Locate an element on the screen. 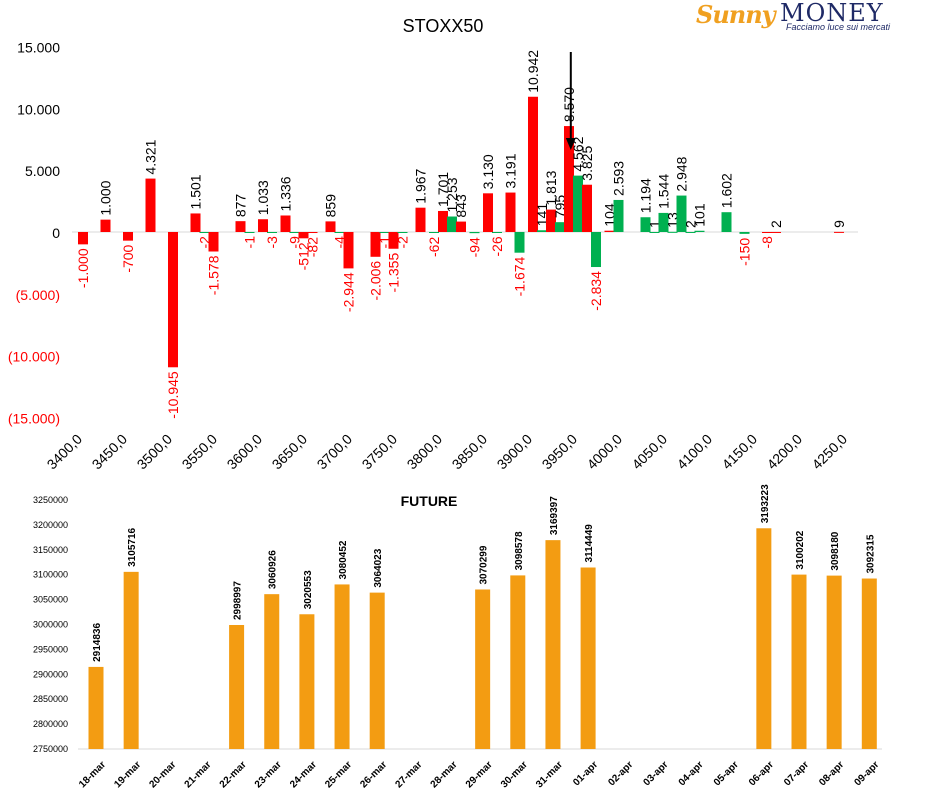 The height and width of the screenshot is (792, 934). y-tick-label: 3200000 is located at coordinates (50, 525).